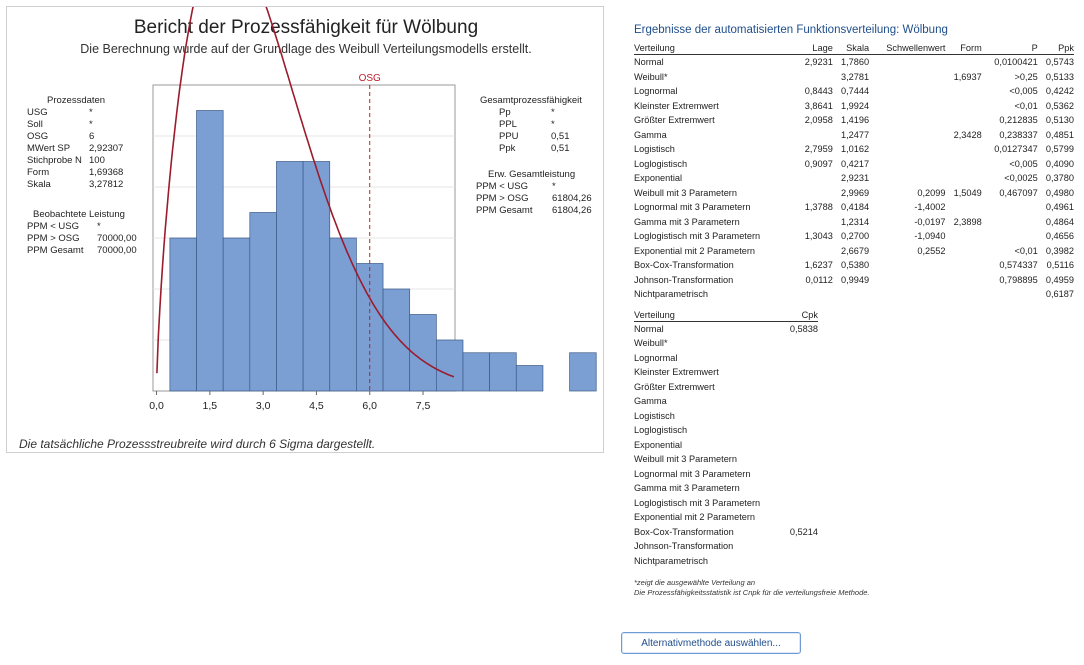 This screenshot has width=1084, height=665. Describe the element at coordinates (855, 91) in the screenshot. I see `table-cell: 0,7444` at that location.